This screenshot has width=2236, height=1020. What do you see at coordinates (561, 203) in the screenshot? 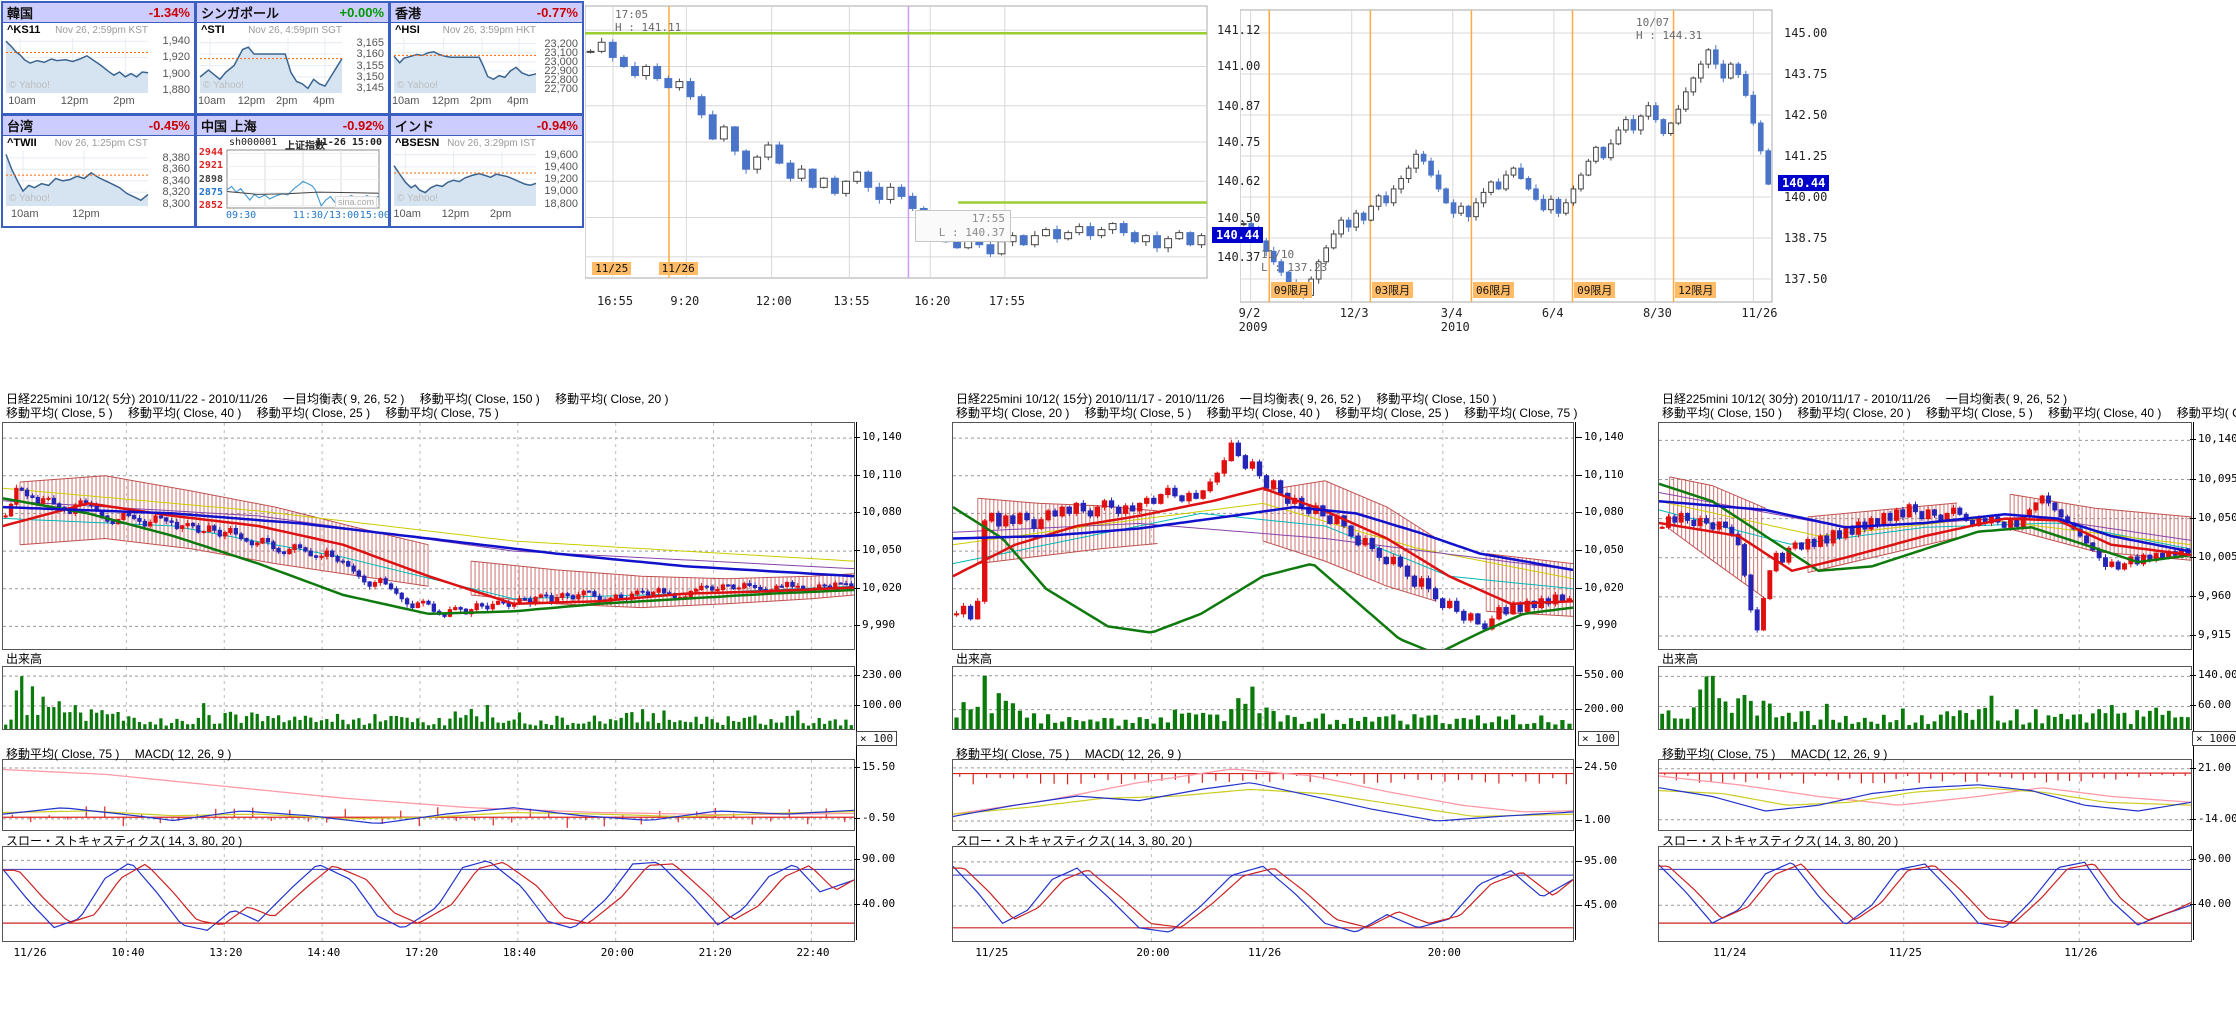
I see `y-axis-tick: 18,800` at bounding box center [561, 203].